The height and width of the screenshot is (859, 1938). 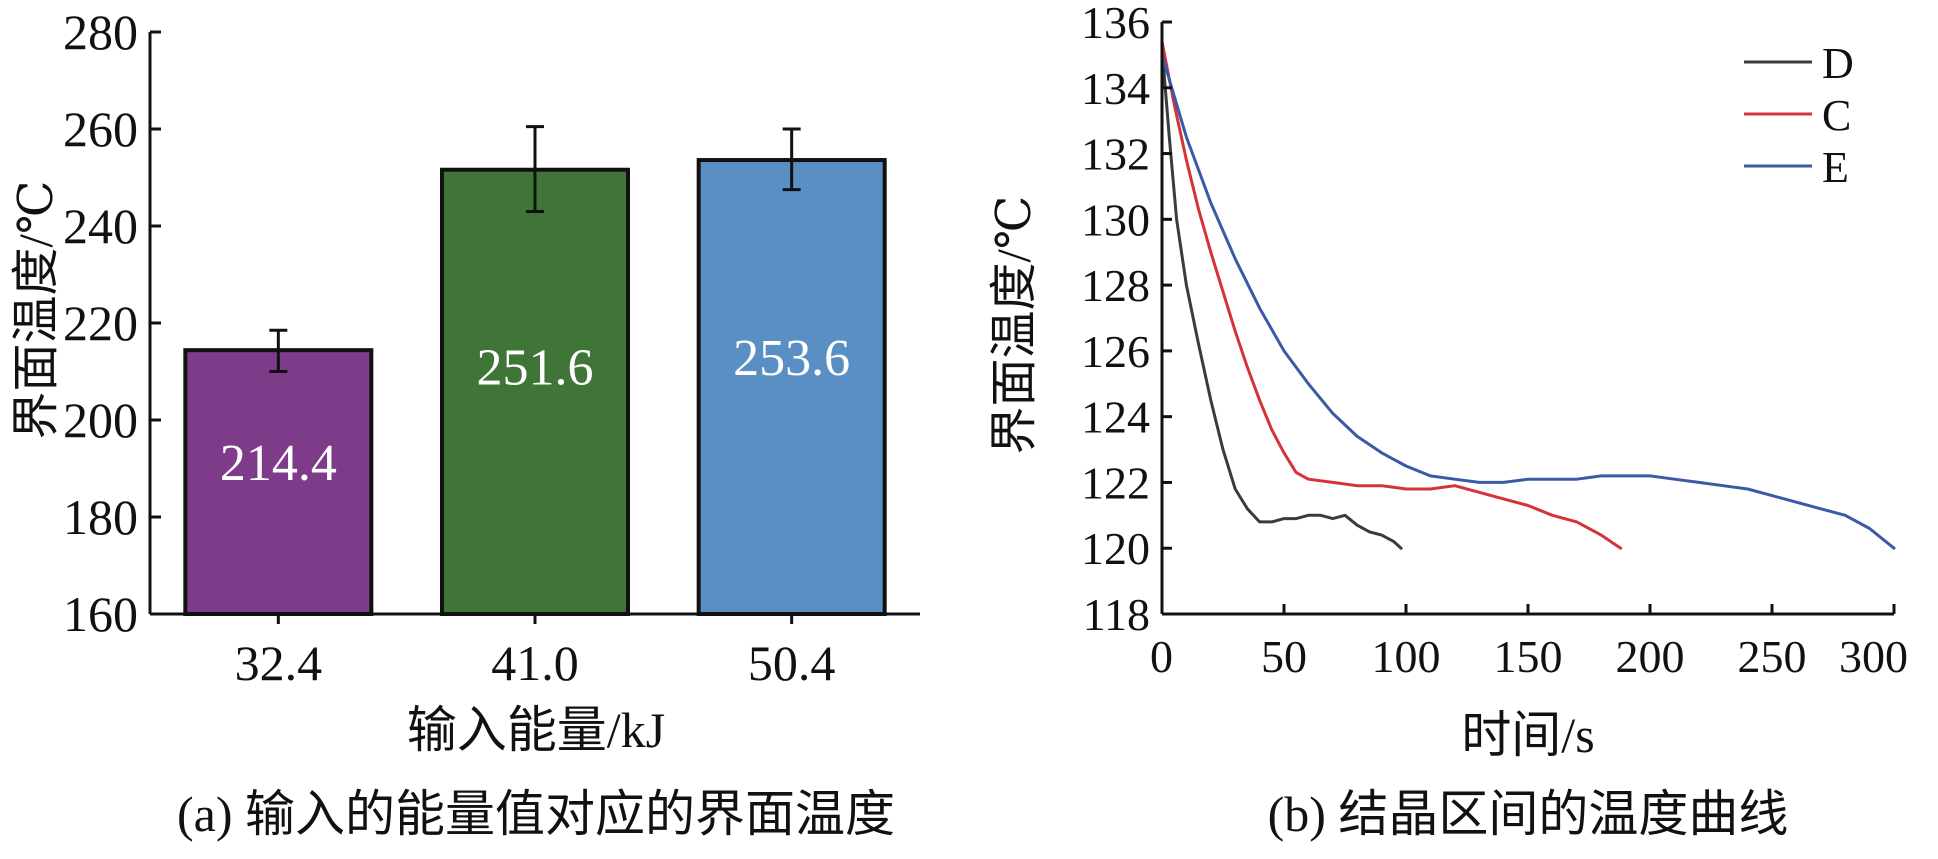 What do you see at coordinates (1115, 417) in the screenshot?
I see `y-tick-label: 124` at bounding box center [1115, 417].